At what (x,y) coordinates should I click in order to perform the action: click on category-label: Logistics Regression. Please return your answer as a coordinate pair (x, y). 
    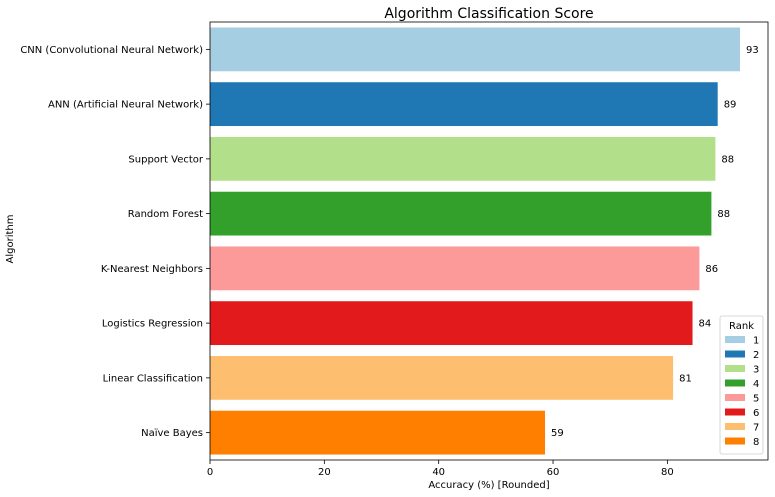
    Looking at the image, I should click on (152, 324).